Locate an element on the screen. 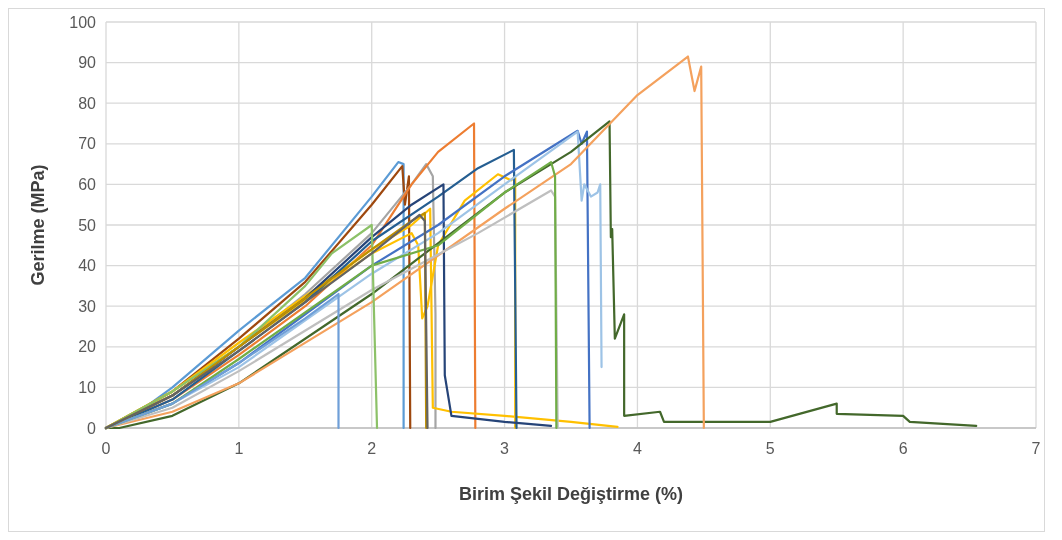 The height and width of the screenshot is (540, 1062). x-tick-label: 7 is located at coordinates (1036, 448).